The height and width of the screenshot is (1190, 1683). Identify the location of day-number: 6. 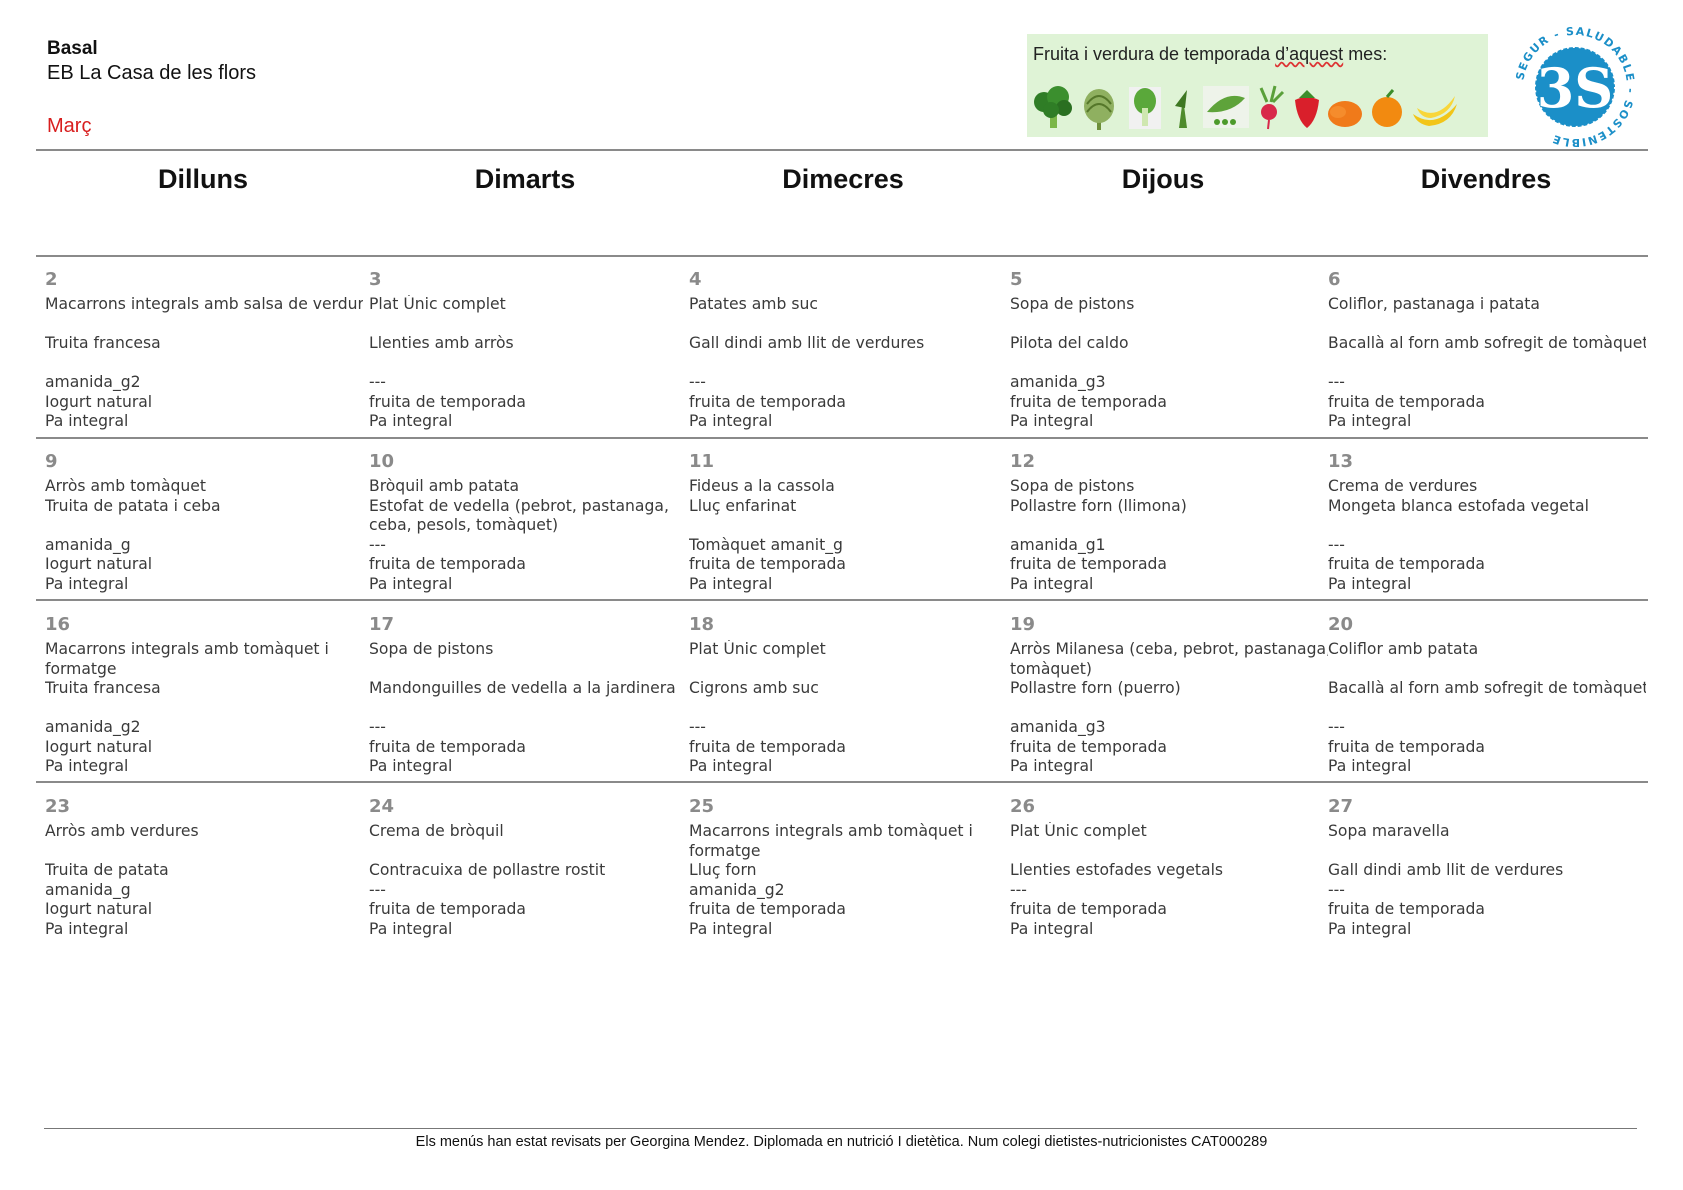
(1334, 279).